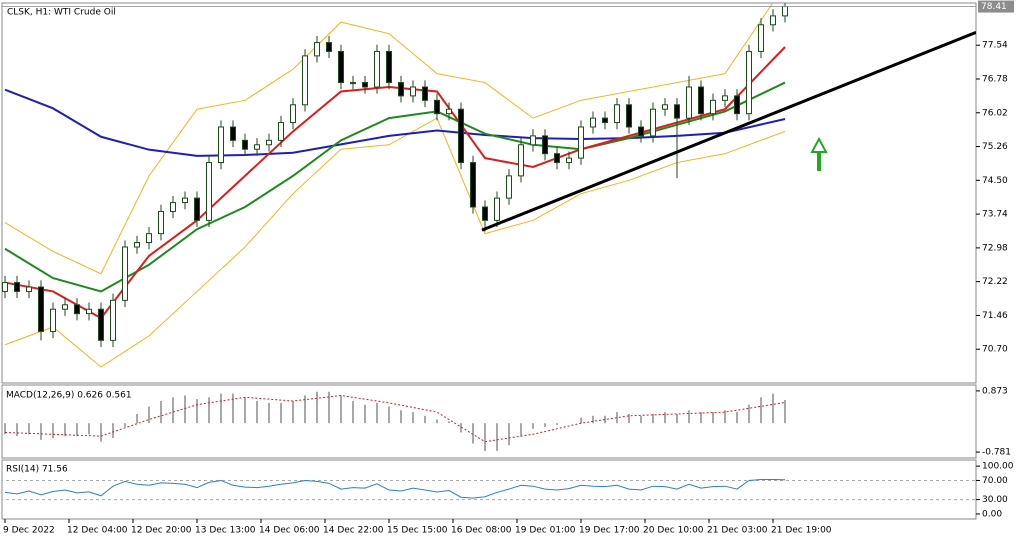 This screenshot has width=1016, height=541. What do you see at coordinates (819, 153) in the screenshot?
I see `up-arrow` at bounding box center [819, 153].